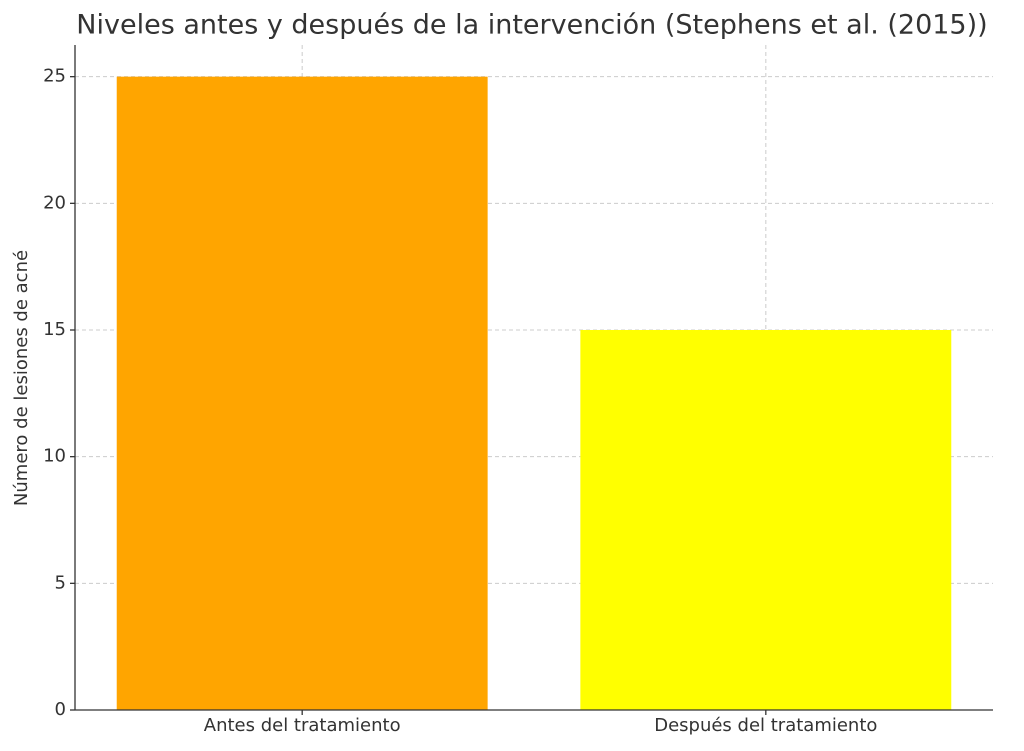  I want to click on x-tick-label: Después del tratamiento, so click(765, 725).